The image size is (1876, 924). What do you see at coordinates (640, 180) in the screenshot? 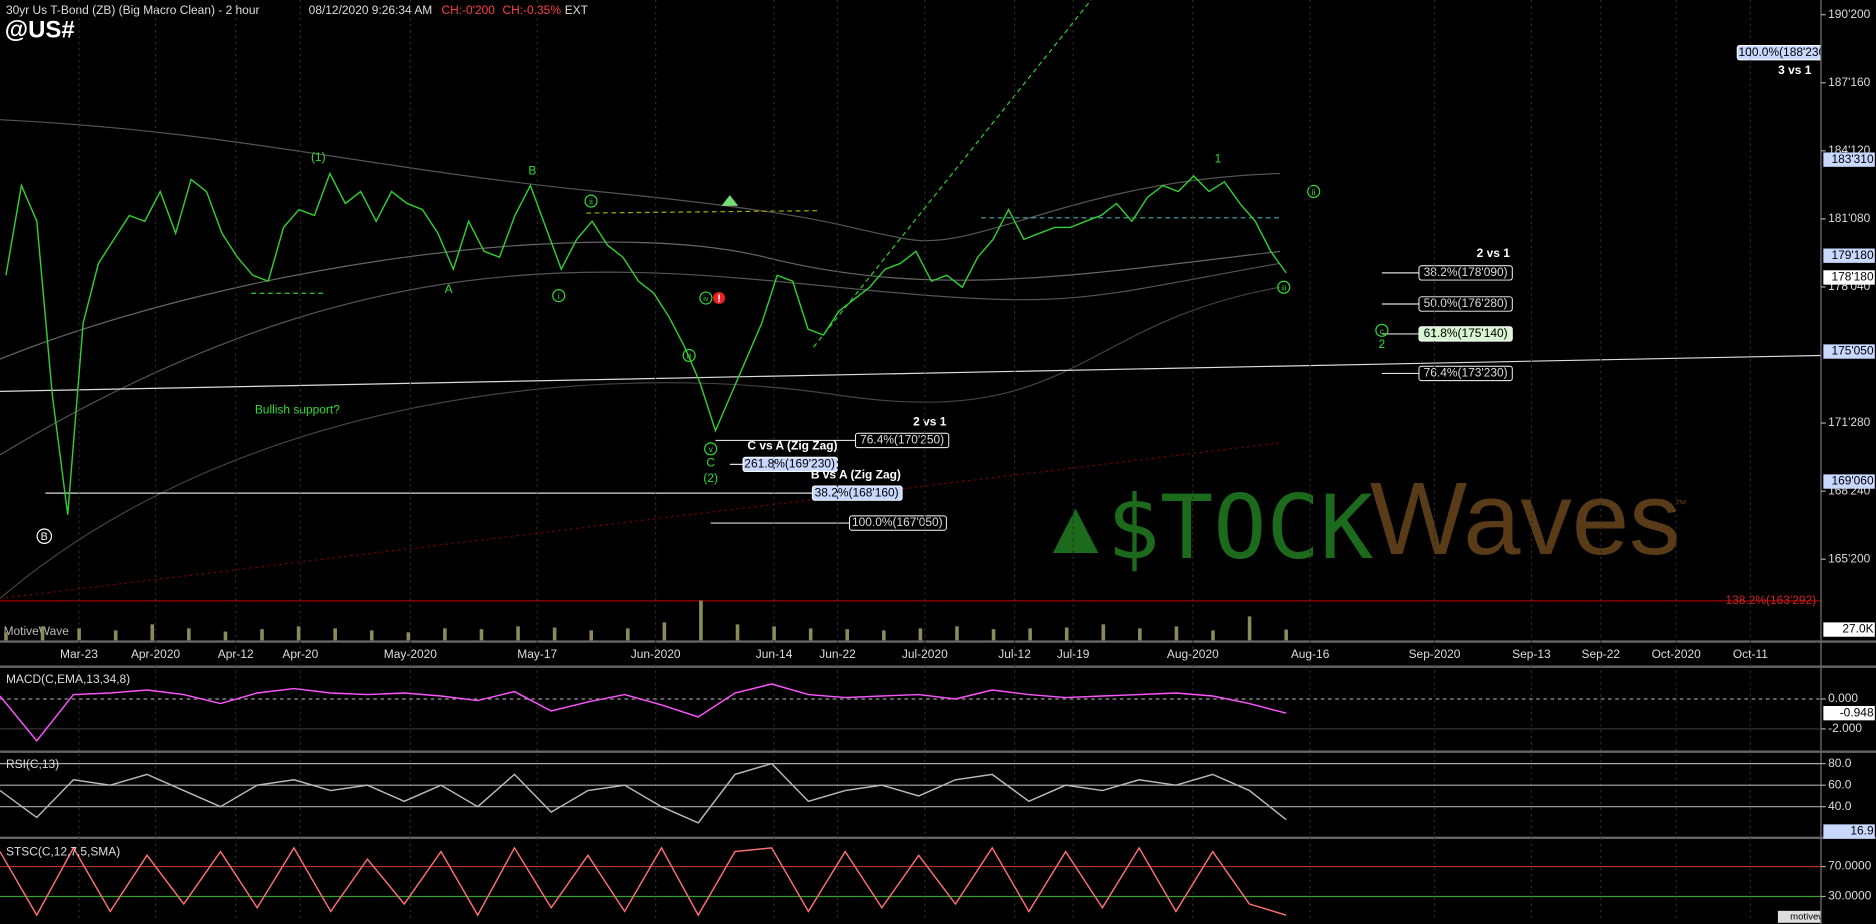
I see `band-upper` at bounding box center [640, 180].